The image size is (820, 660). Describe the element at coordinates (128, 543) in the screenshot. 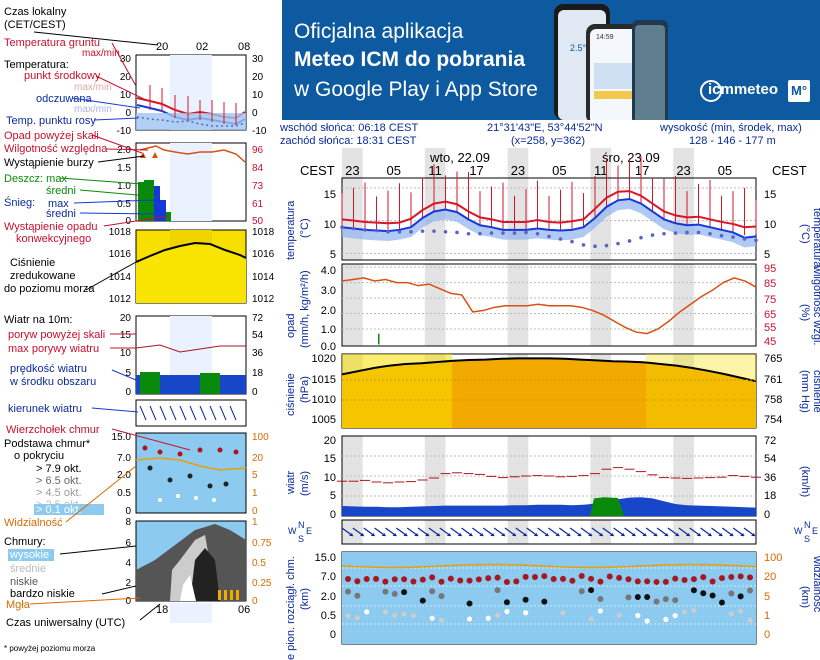

I see `legend-cloud-left-6: 6` at that location.